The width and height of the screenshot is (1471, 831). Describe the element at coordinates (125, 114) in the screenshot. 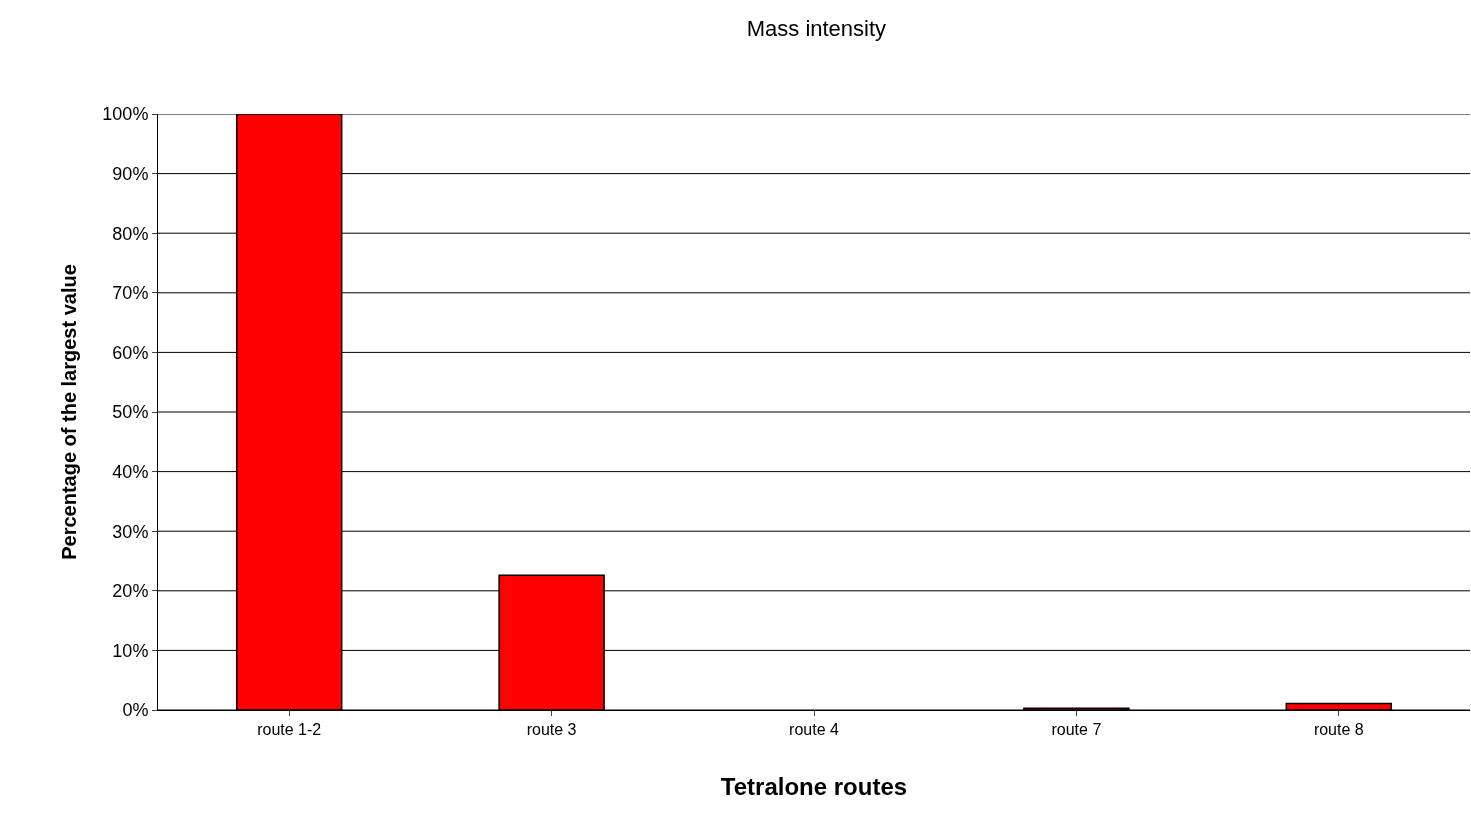

I see `y-tick-label: 100%` at that location.